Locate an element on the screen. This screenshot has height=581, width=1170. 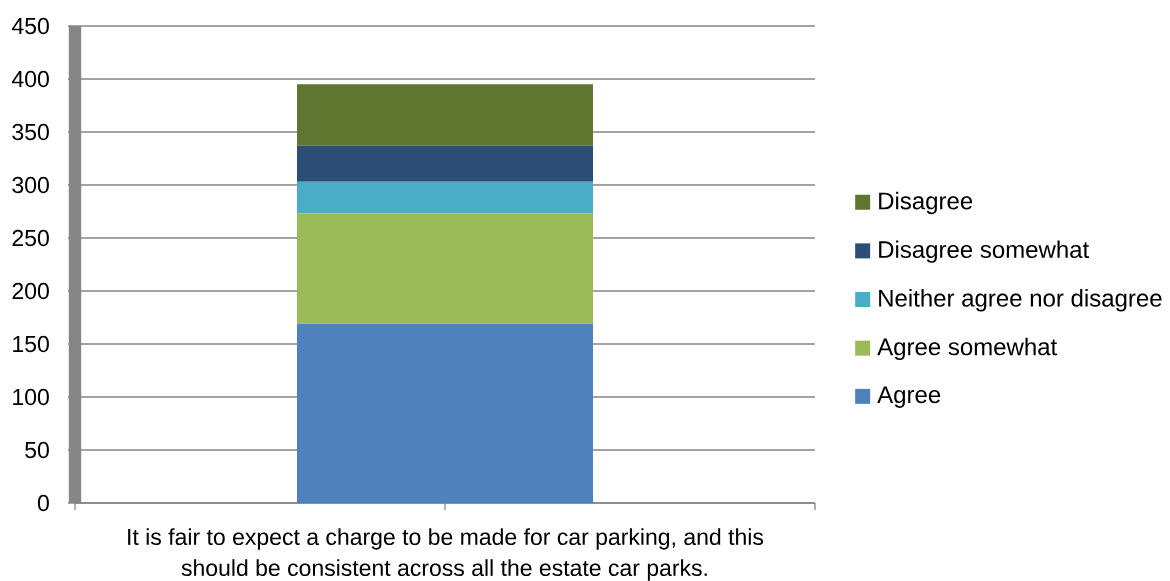
y-tick-label: 450 is located at coordinates (30, 26).